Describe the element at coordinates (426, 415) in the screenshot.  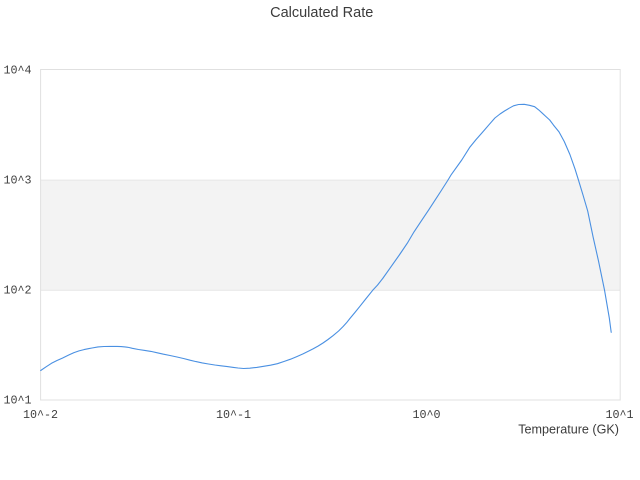
I see `svg-text: 10^0` at that location.